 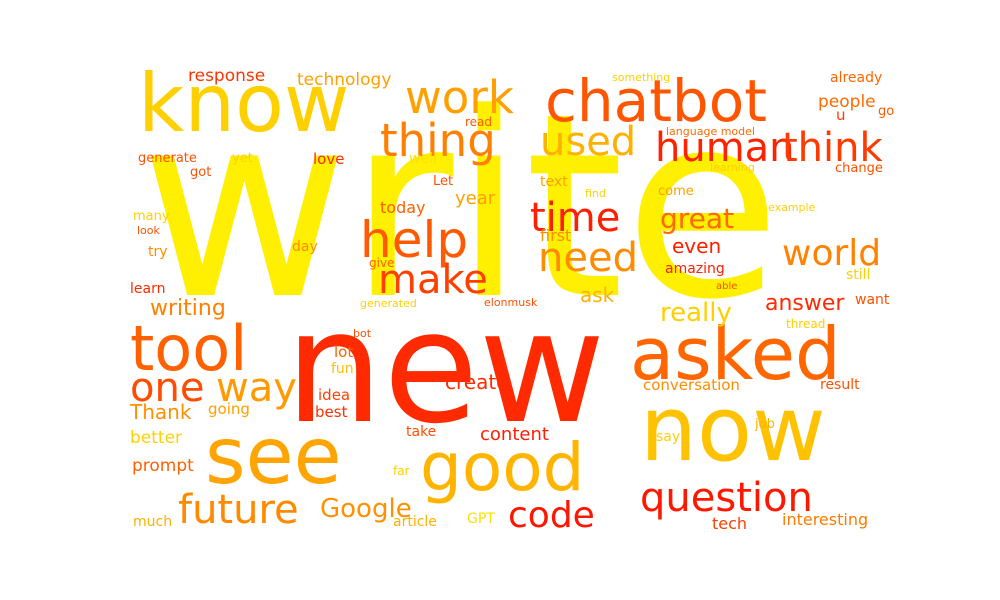 What do you see at coordinates (342, 369) in the screenshot?
I see `word-cloud-word: fun` at bounding box center [342, 369].